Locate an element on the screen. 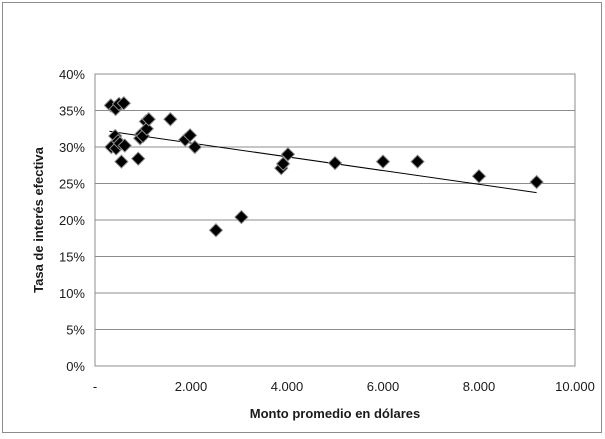  y-tick-label: 20% is located at coordinates (72, 220).